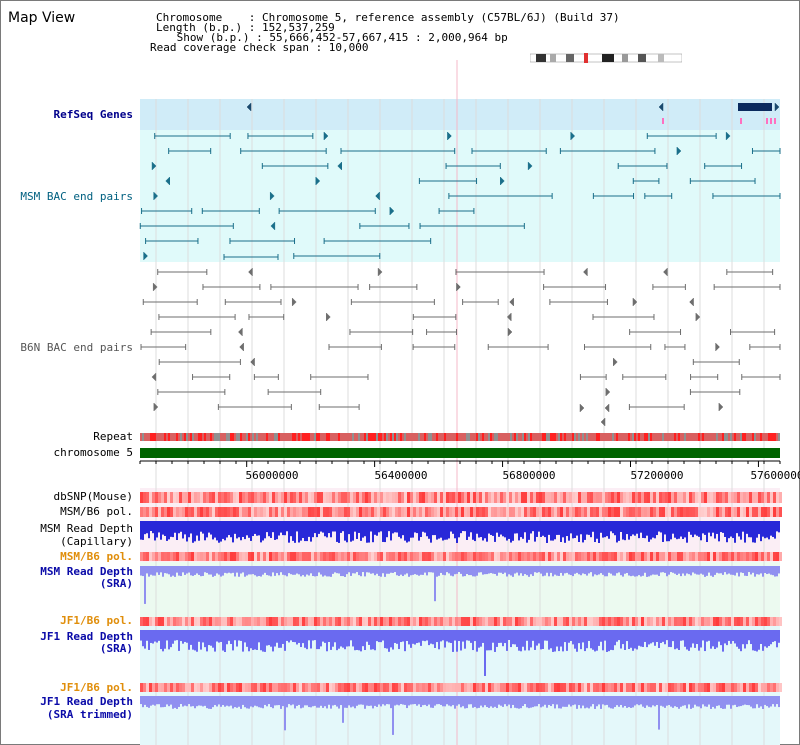 This screenshot has height=745, width=800. What do you see at coordinates (93, 114) in the screenshot?
I see `refseq-genes-label: RefSeq Genes` at bounding box center [93, 114].